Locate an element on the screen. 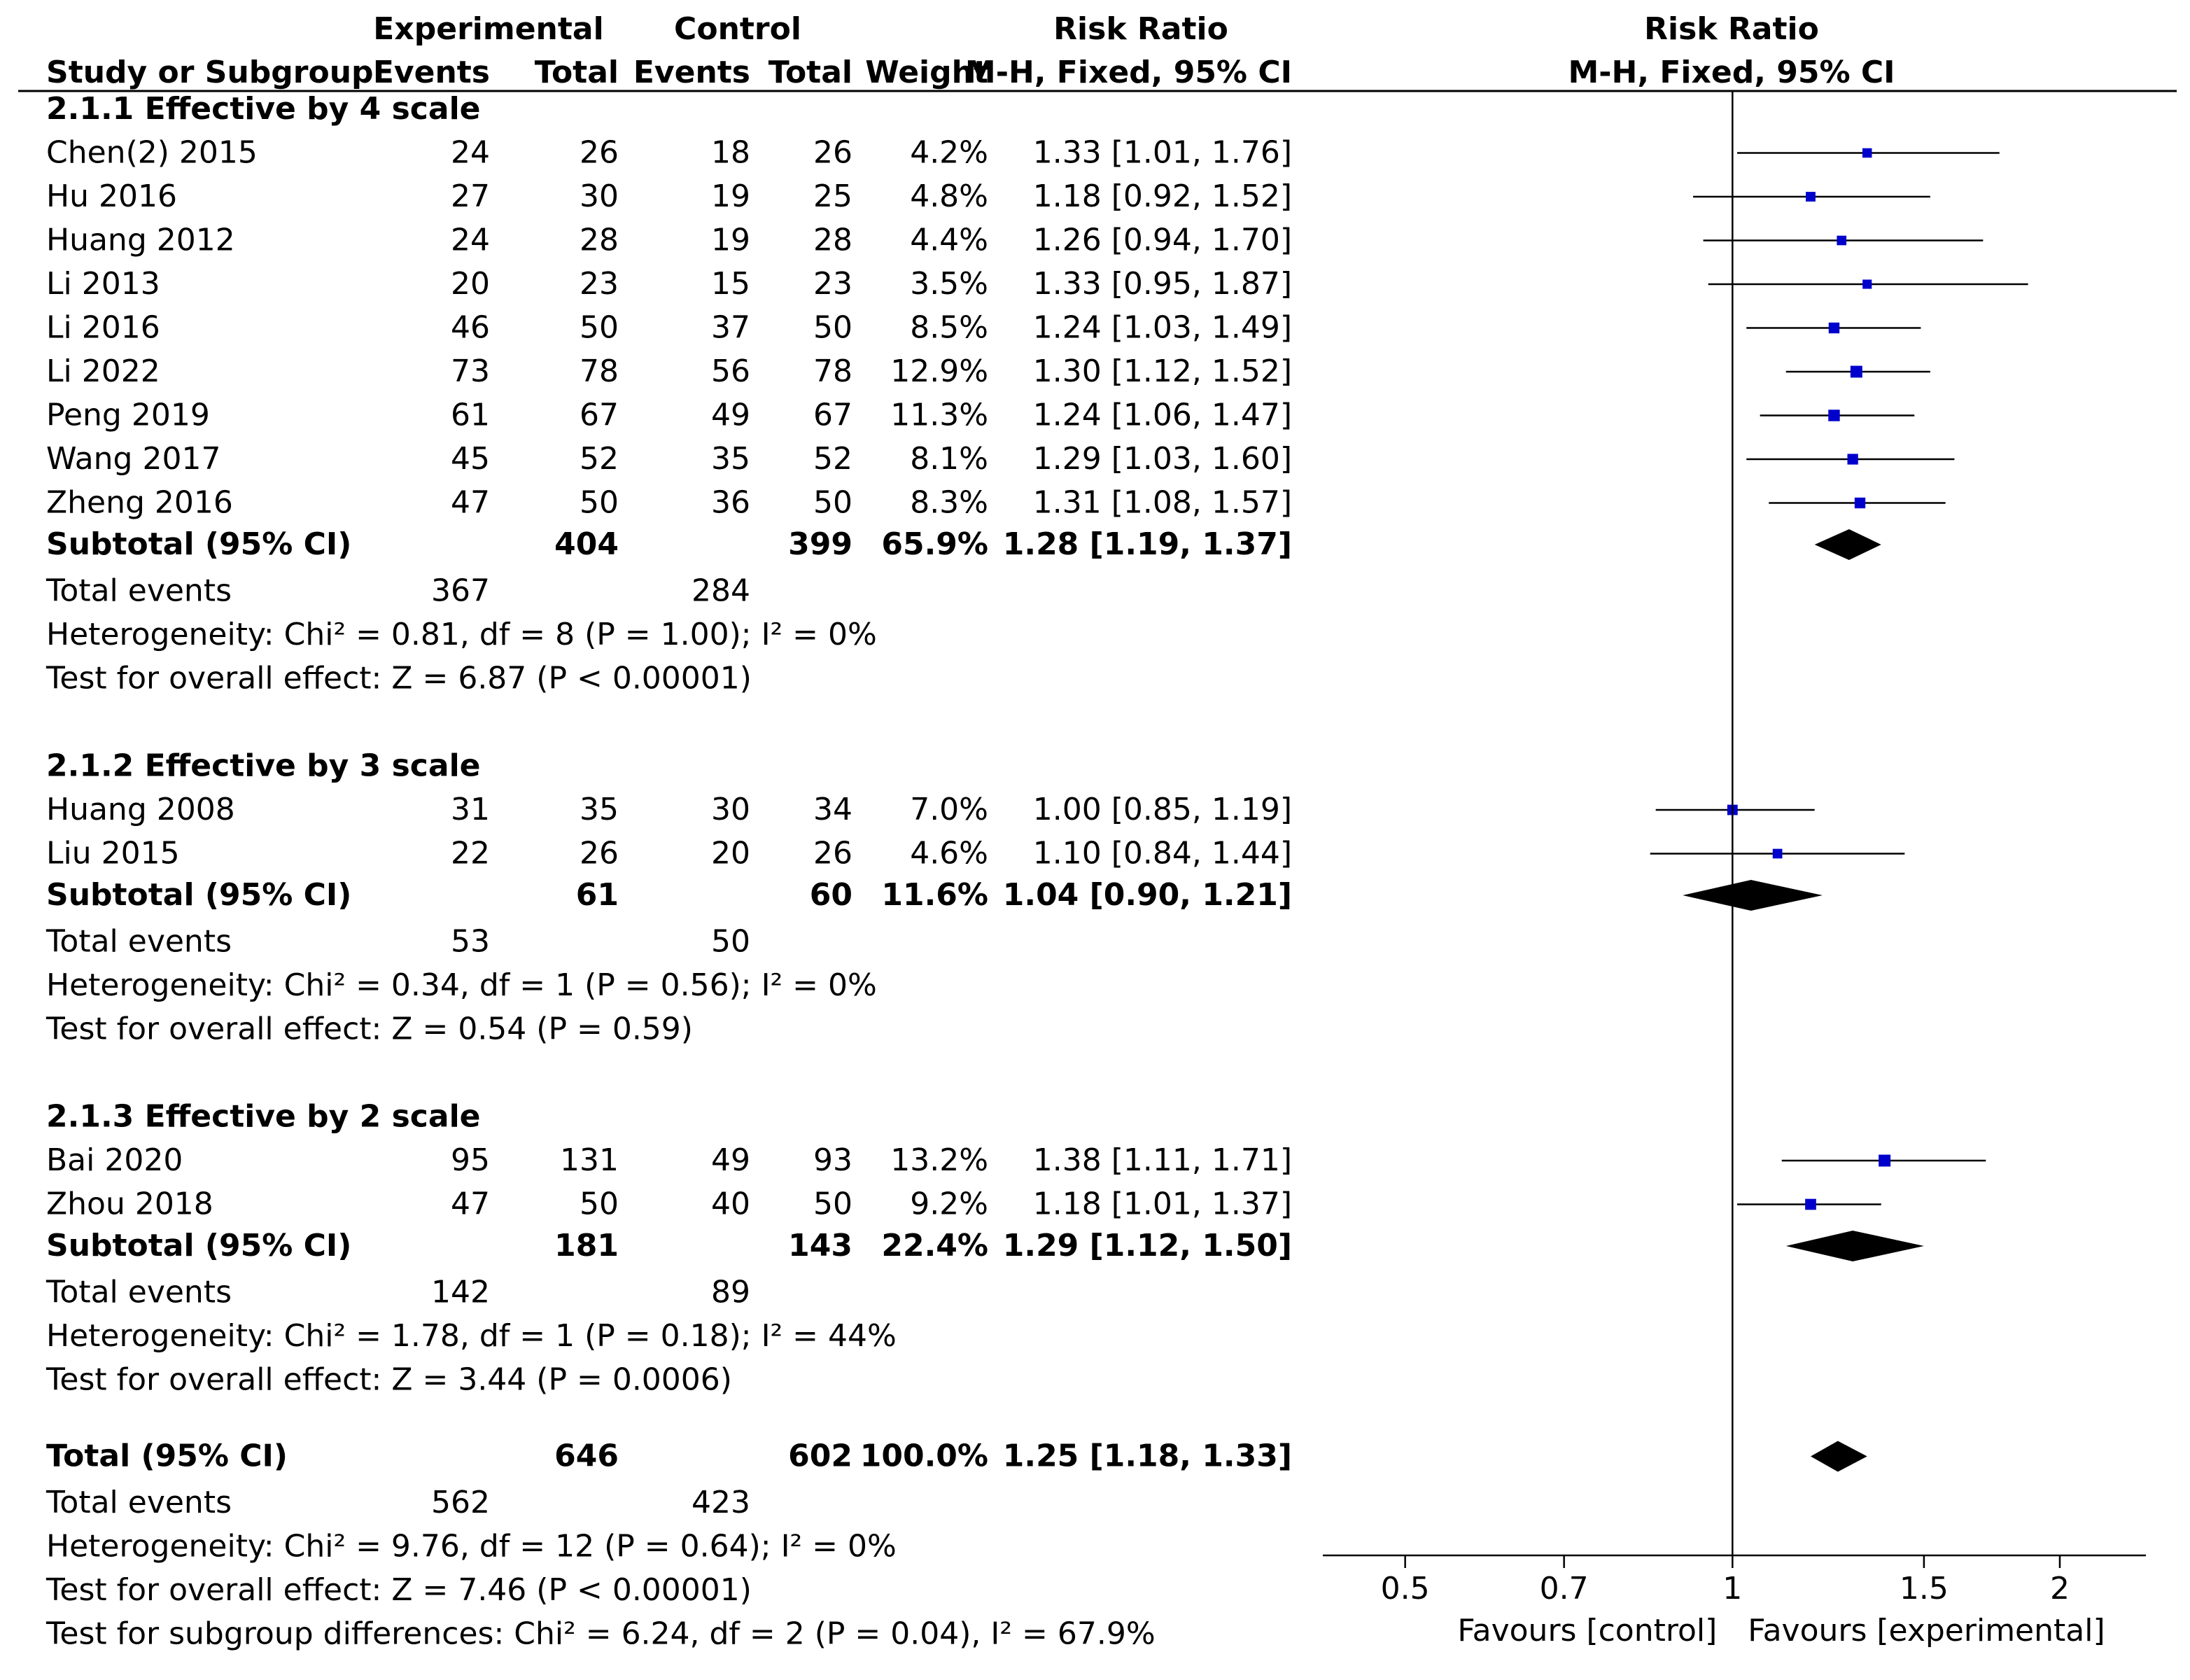  subtotal-weight: 11.6% is located at coordinates (935, 895).